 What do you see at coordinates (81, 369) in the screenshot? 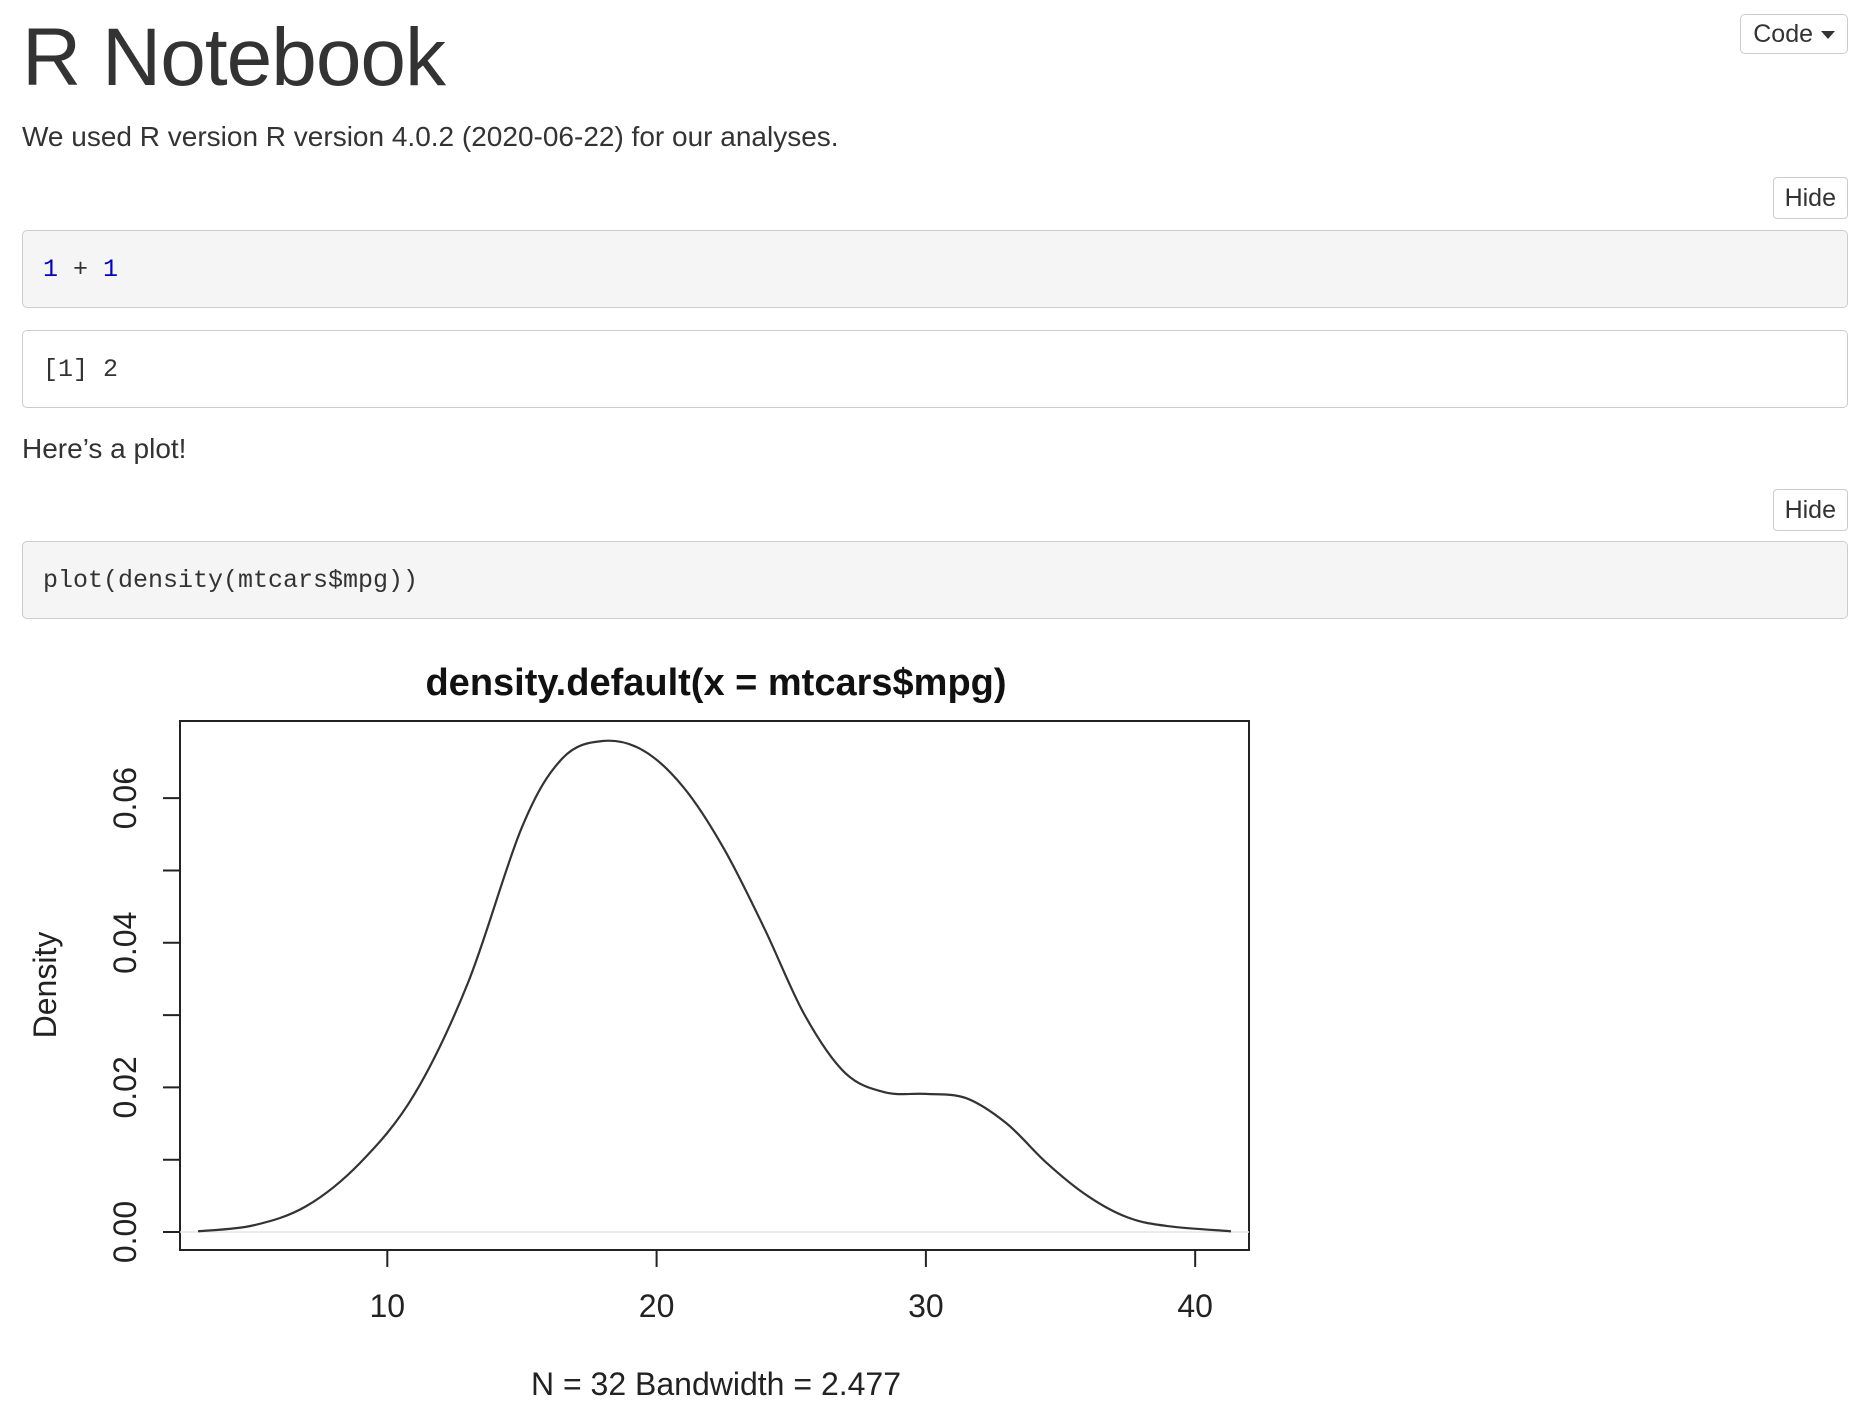
I see `output-text: [1] 2` at bounding box center [81, 369].